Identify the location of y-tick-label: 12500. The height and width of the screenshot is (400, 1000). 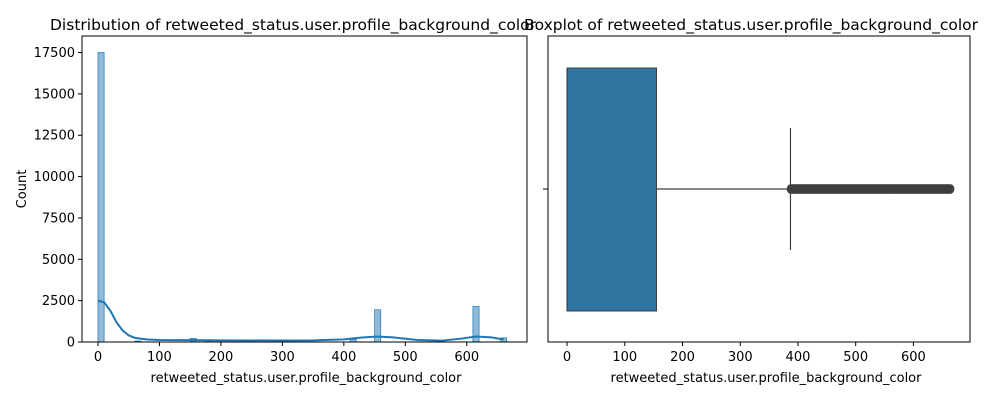
(54, 136).